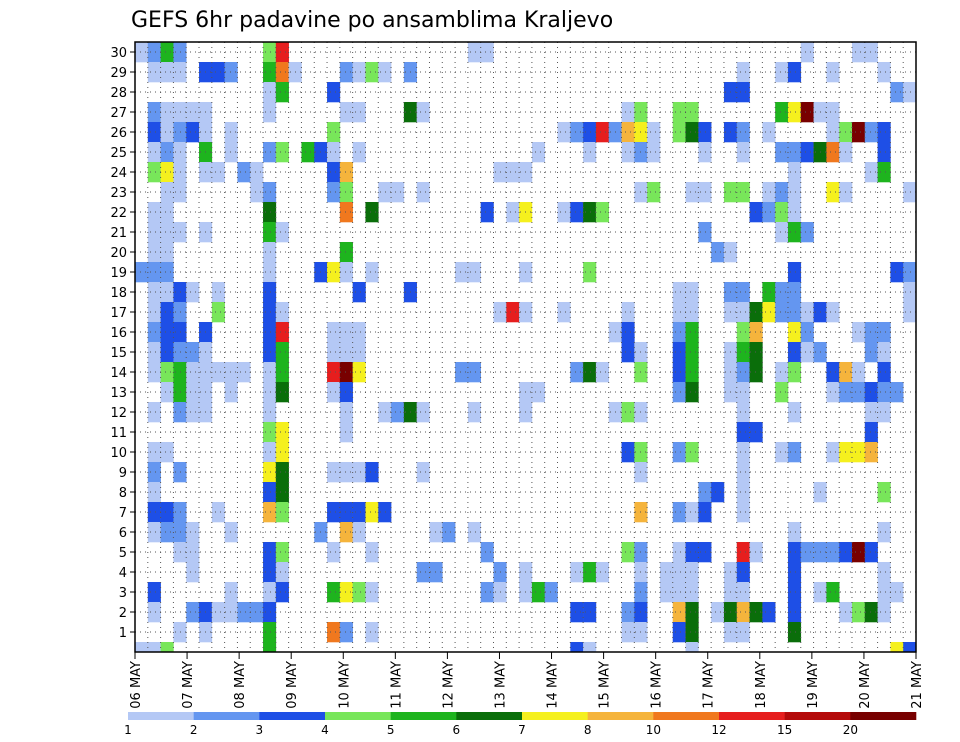 The height and width of the screenshot is (742, 960). What do you see at coordinates (709, 685) in the screenshot?
I see `x-tick-label: 17 MAY` at bounding box center [709, 685].